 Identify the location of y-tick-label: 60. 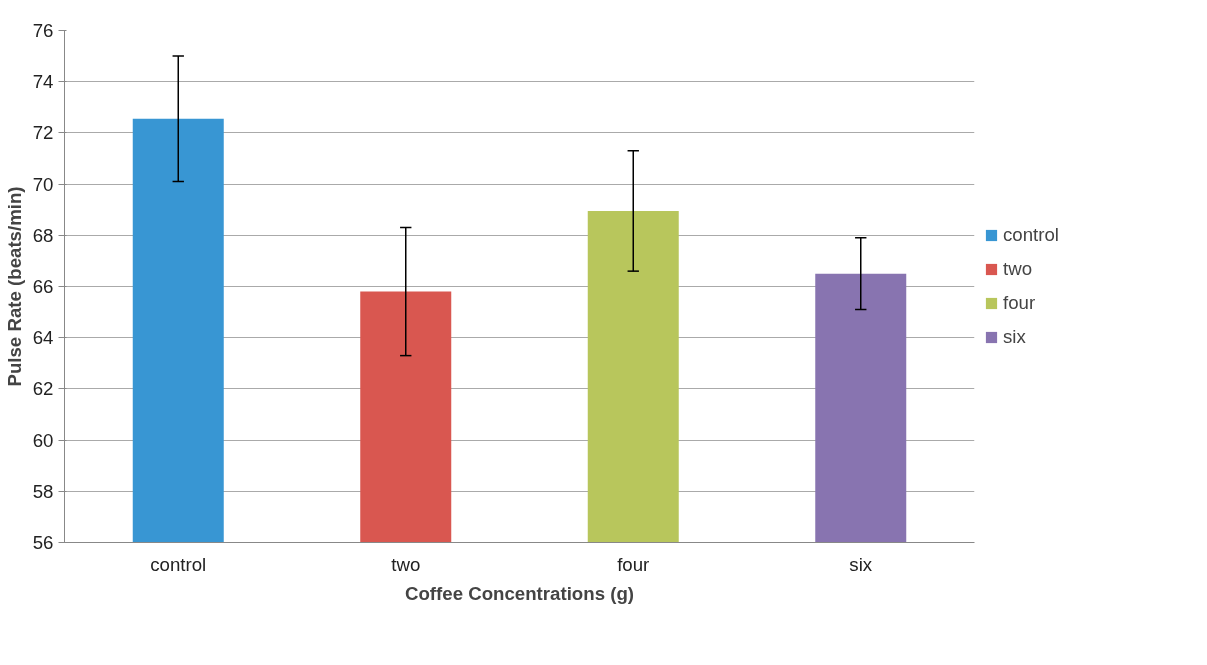
(43, 440).